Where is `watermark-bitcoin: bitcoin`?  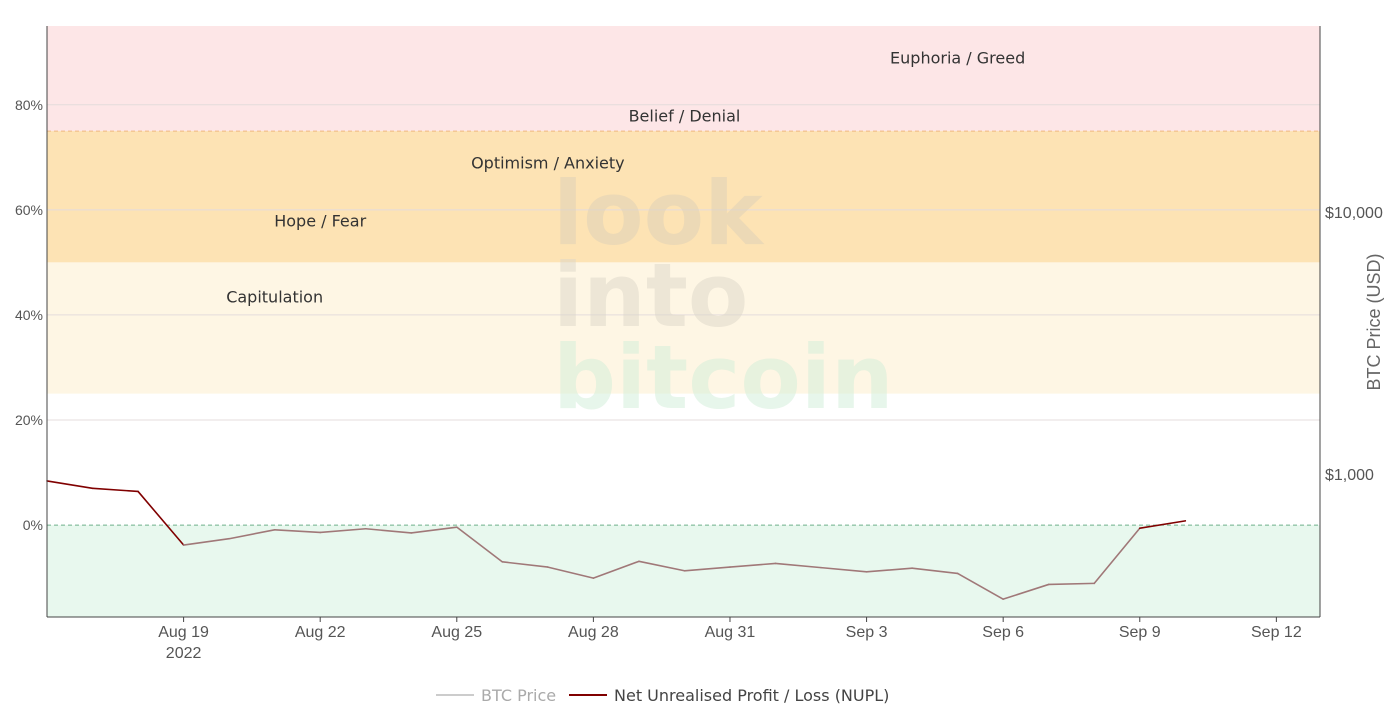 watermark-bitcoin: bitcoin is located at coordinates (723, 377).